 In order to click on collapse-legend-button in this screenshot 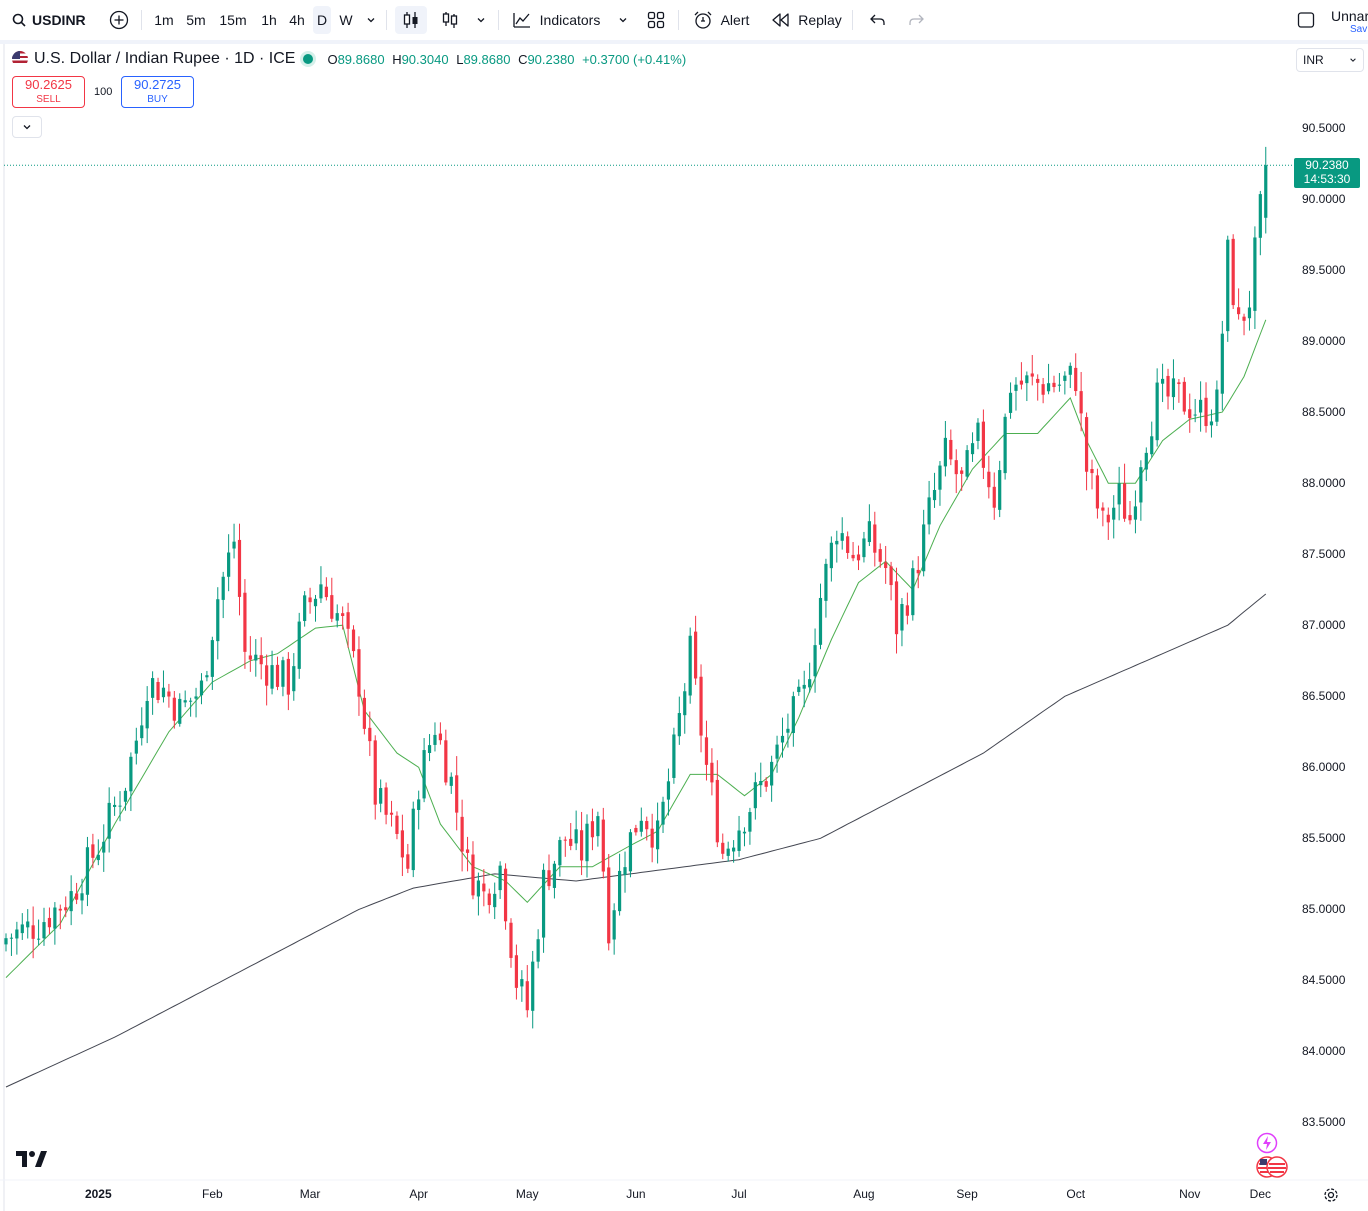, I will do `click(27, 127)`.